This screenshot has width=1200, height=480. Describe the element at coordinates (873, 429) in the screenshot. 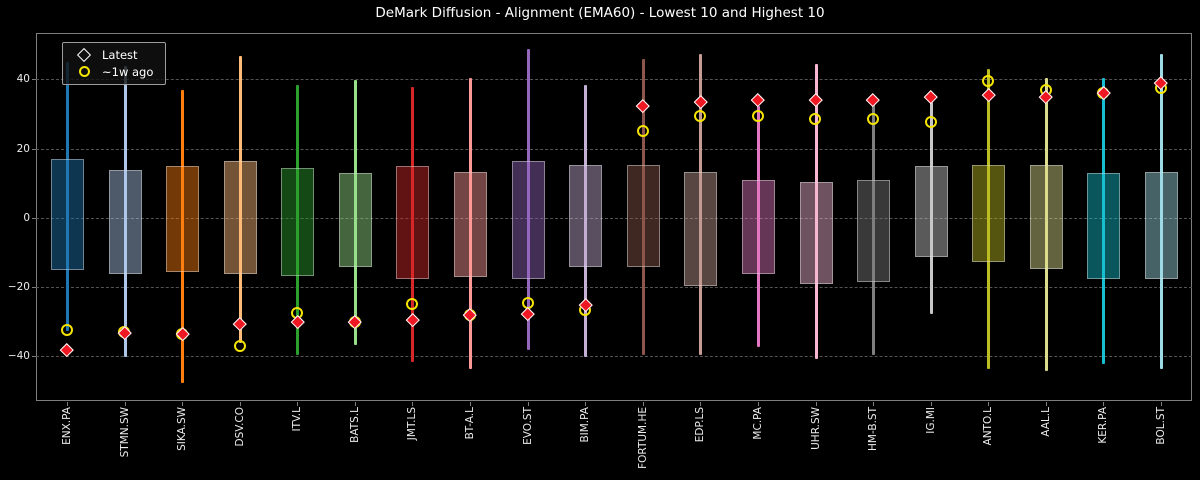

I see `x-tick-label: HM-B.ST` at that location.